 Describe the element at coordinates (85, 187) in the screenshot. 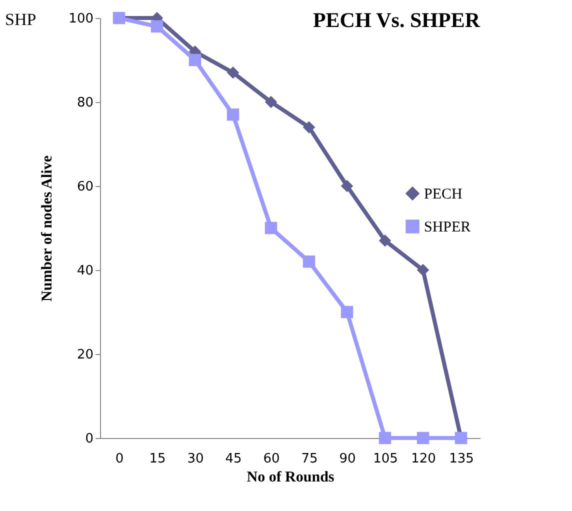

I see `y-tick-label: 60` at that location.